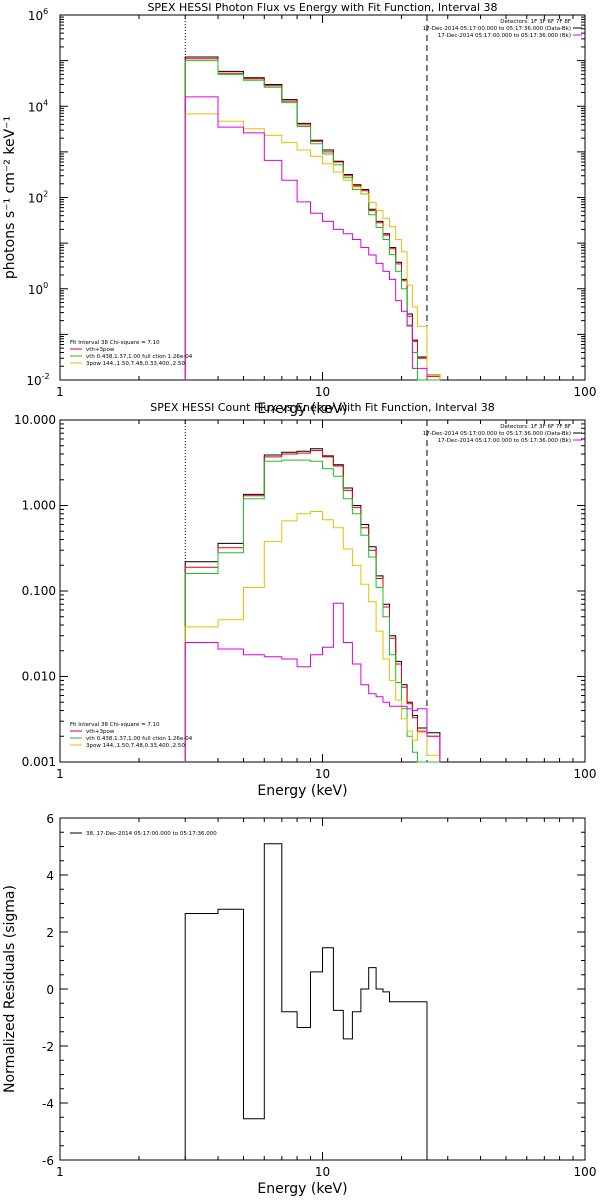 The width and height of the screenshot is (600, 1200). I want to click on y-tick-label-0: 10², so click(38, 198).